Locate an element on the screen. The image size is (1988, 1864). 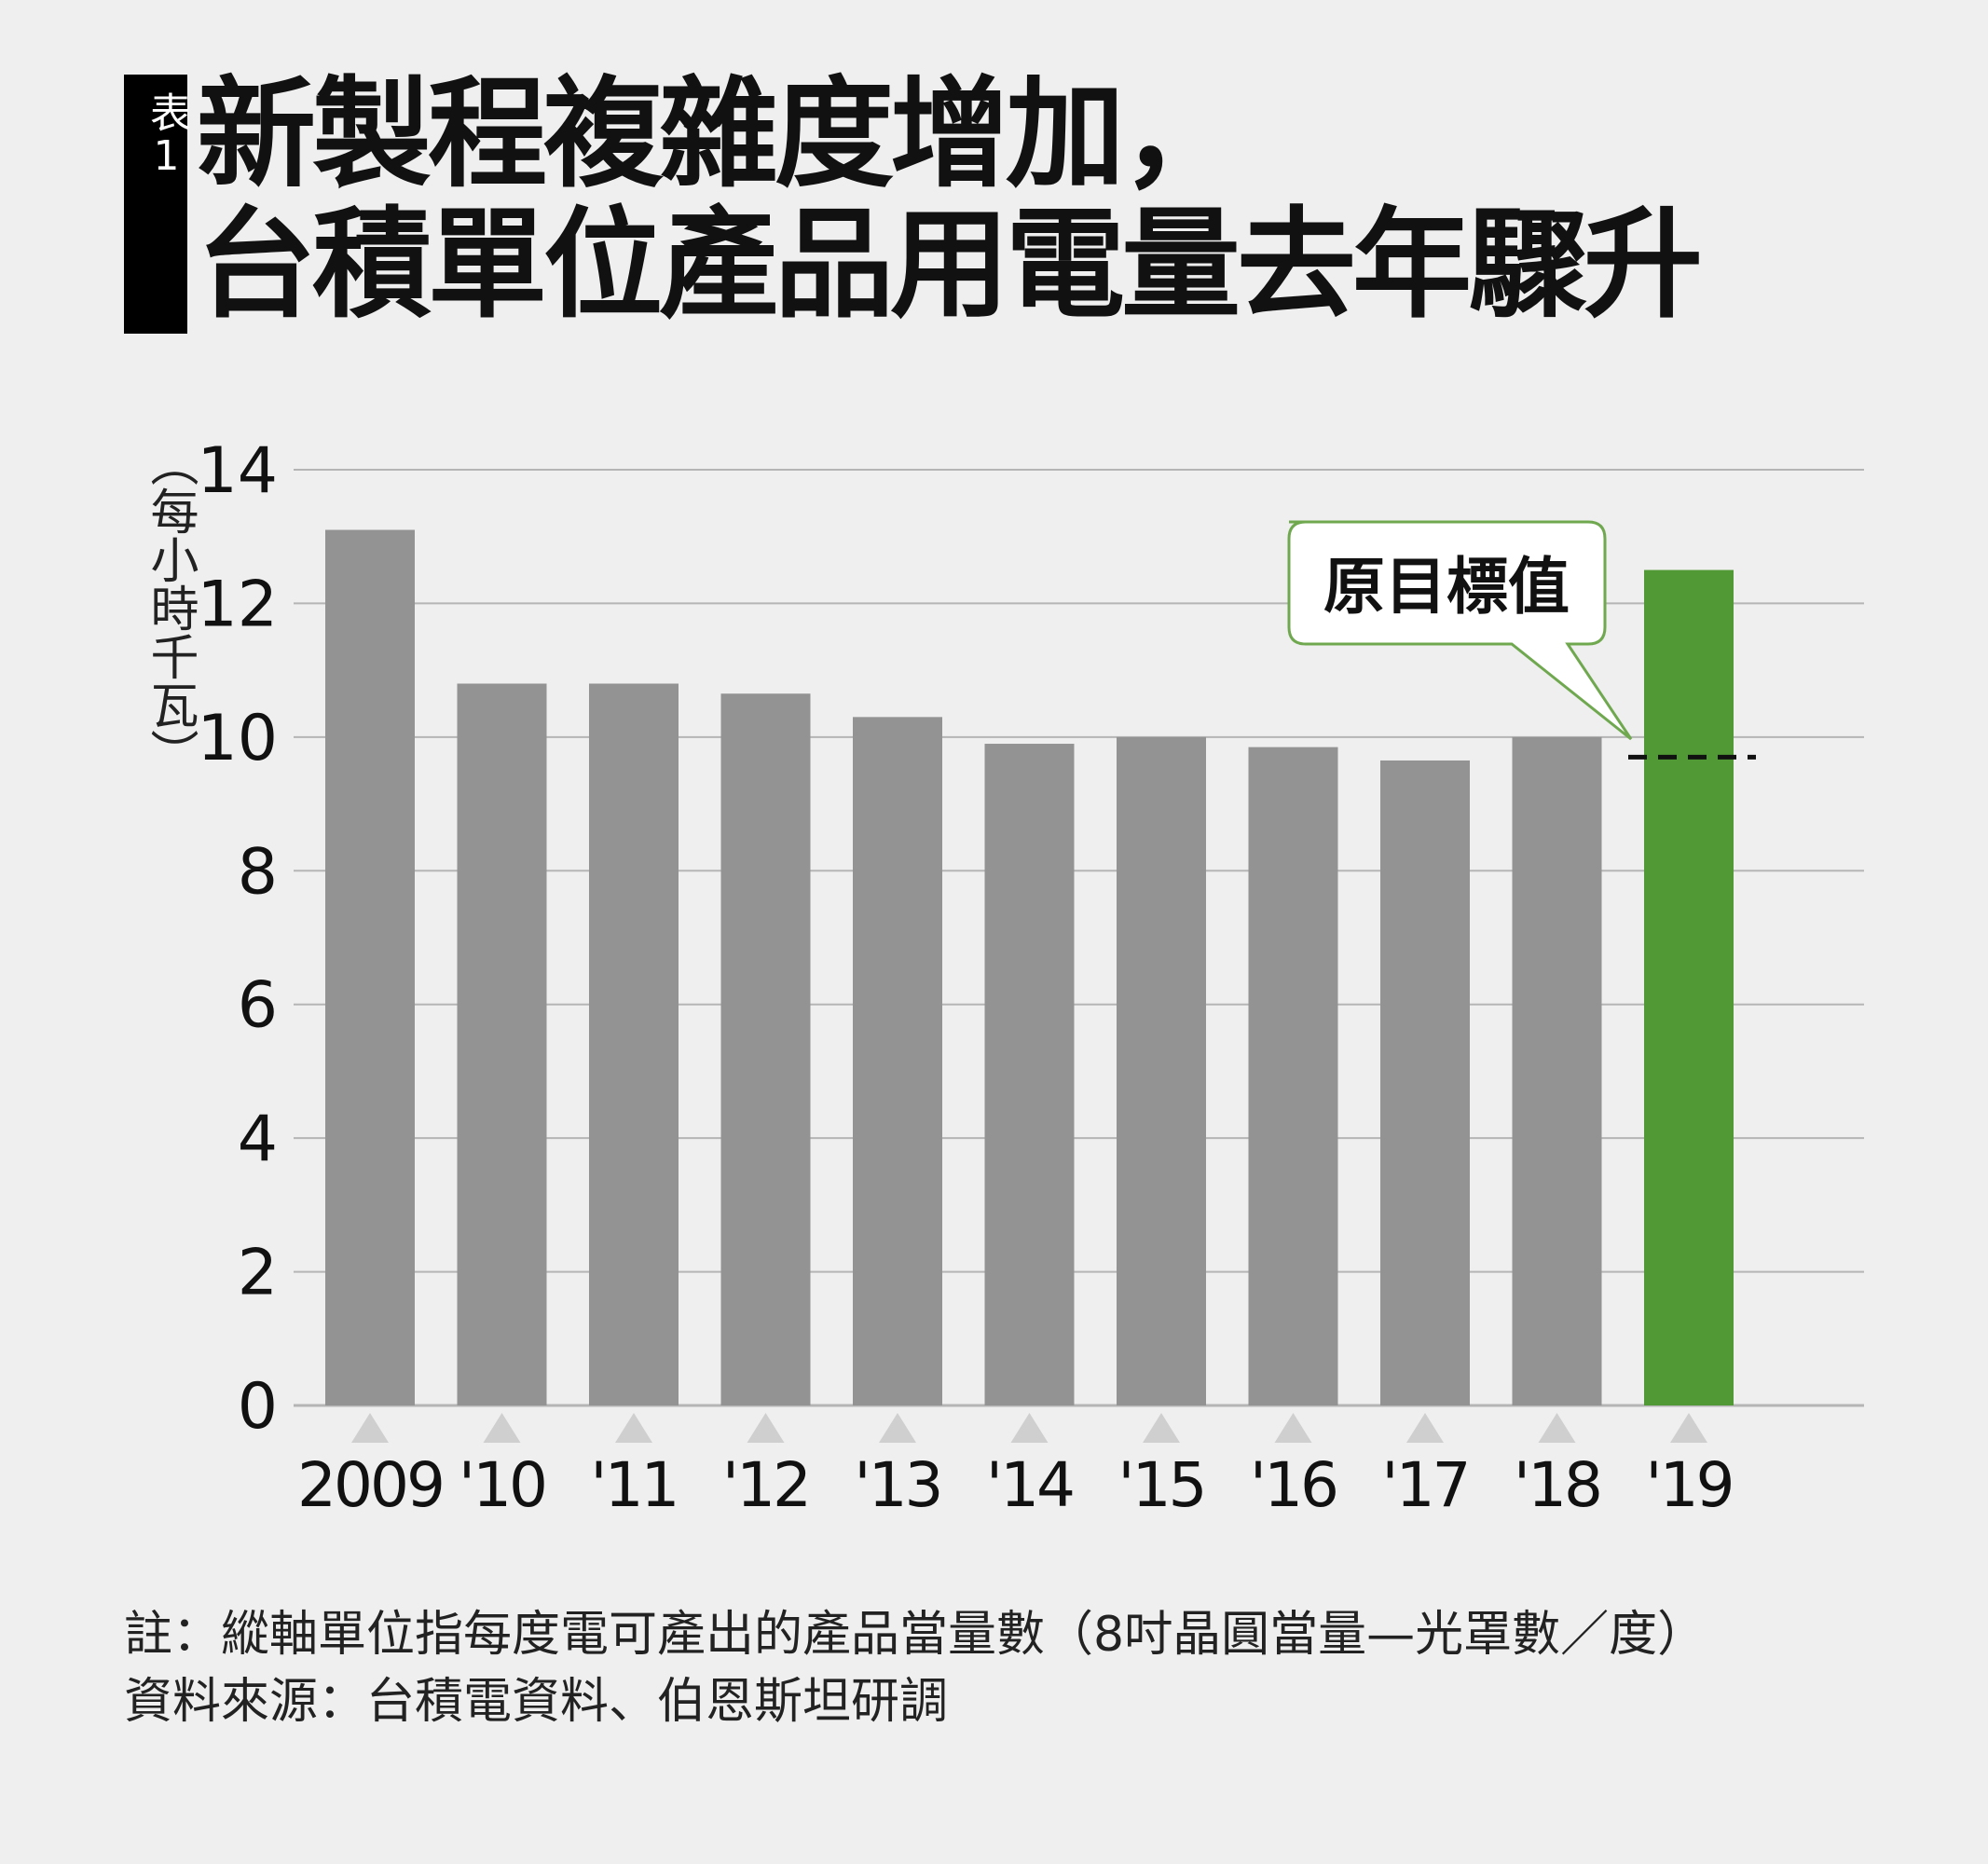
table-number-badge: 表1 is located at coordinates (157, 204).